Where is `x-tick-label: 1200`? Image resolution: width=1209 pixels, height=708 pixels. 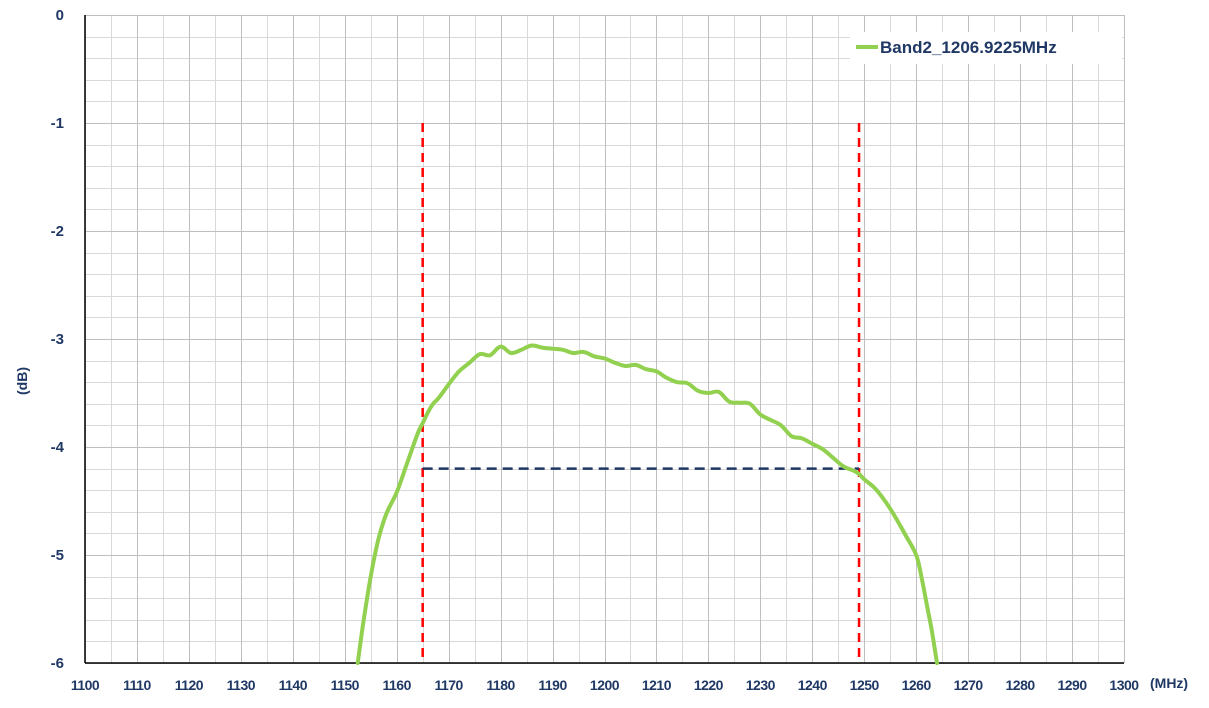
x-tick-label: 1200 is located at coordinates (605, 685).